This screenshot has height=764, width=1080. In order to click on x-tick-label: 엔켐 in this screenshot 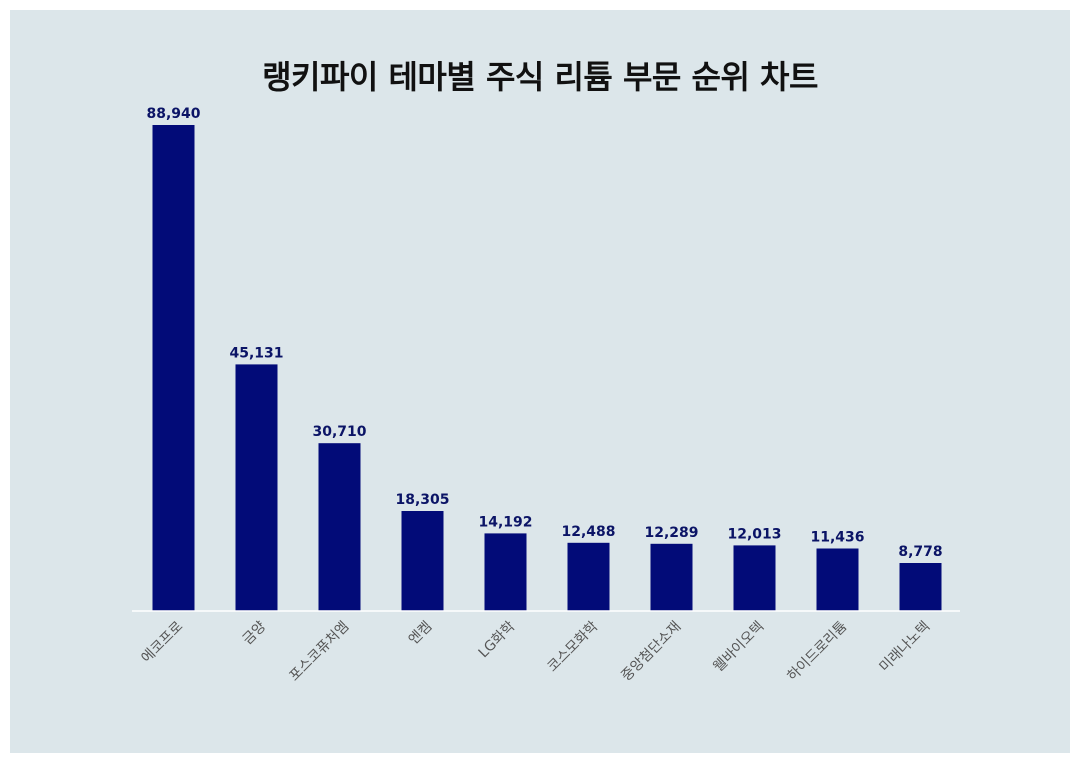, I will do `click(421, 634)`.